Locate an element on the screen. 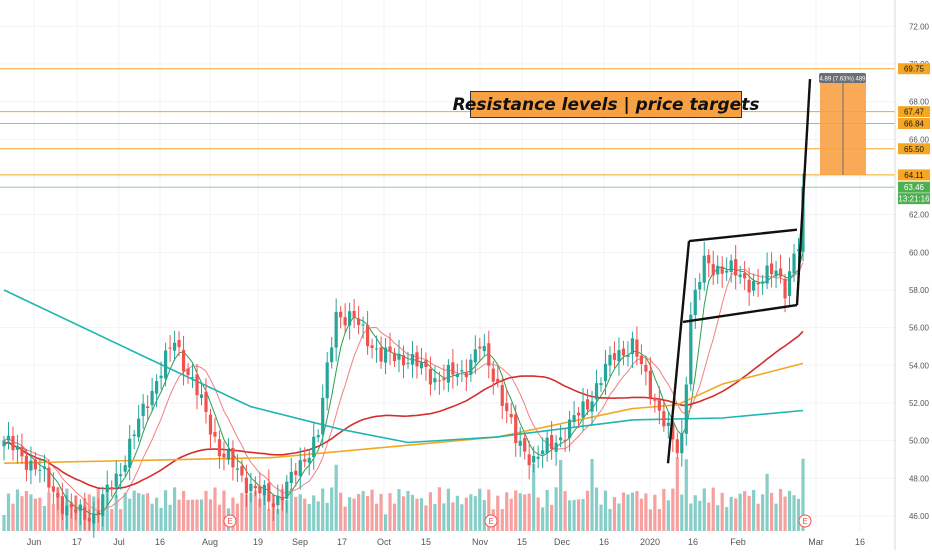 The image size is (932, 555). earnings-marker-label: E is located at coordinates (804, 521).